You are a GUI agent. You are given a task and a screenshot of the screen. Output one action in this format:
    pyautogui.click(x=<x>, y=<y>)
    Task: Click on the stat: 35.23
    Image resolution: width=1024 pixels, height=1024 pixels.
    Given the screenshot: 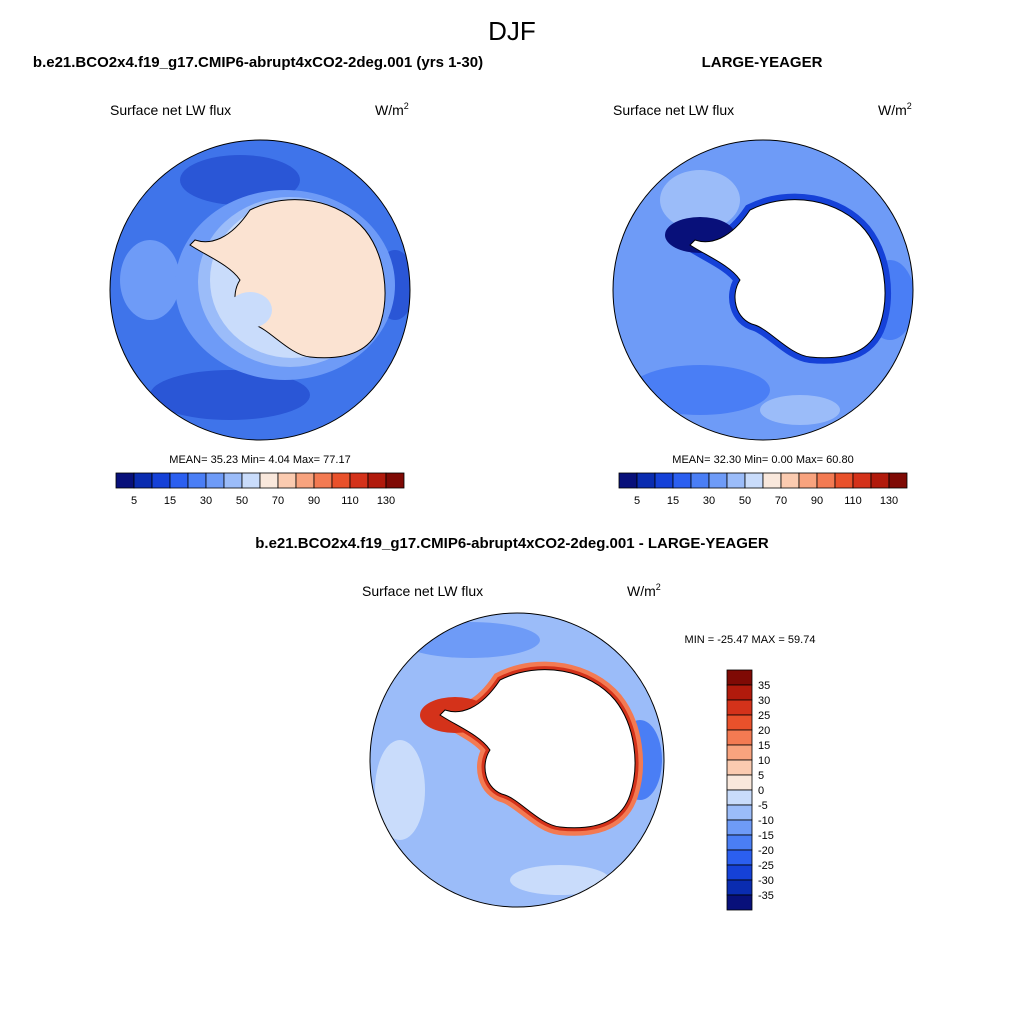 What is the action you would take?
    pyautogui.click(x=225, y=460)
    